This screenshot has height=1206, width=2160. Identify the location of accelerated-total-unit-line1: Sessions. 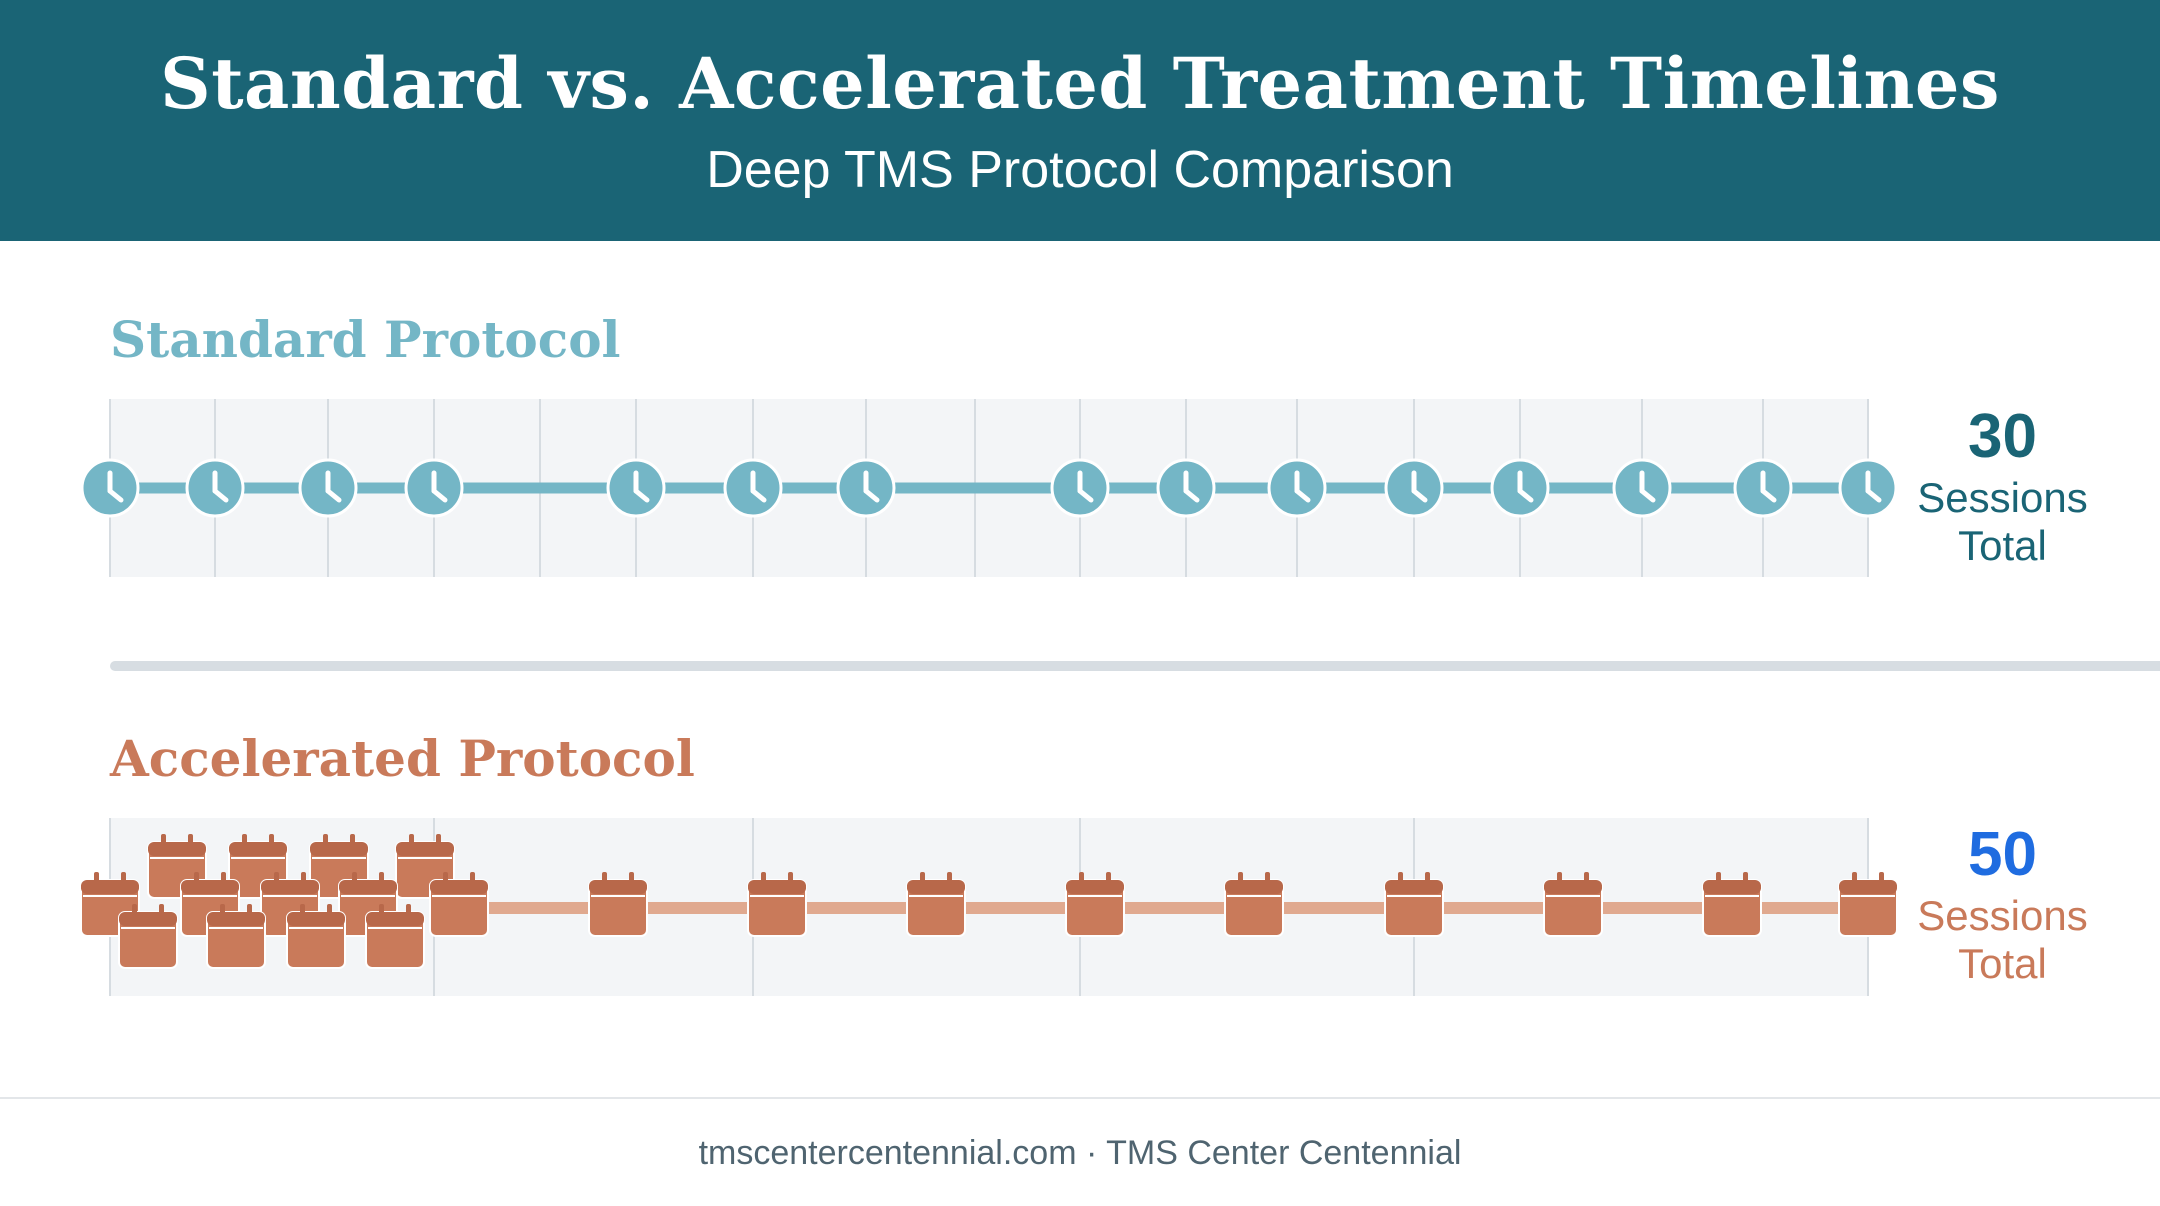
(2002, 915).